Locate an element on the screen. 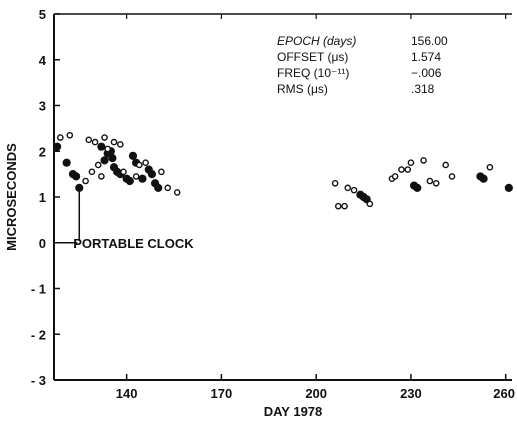  y-tick-label: 4 is located at coordinates (43, 60).